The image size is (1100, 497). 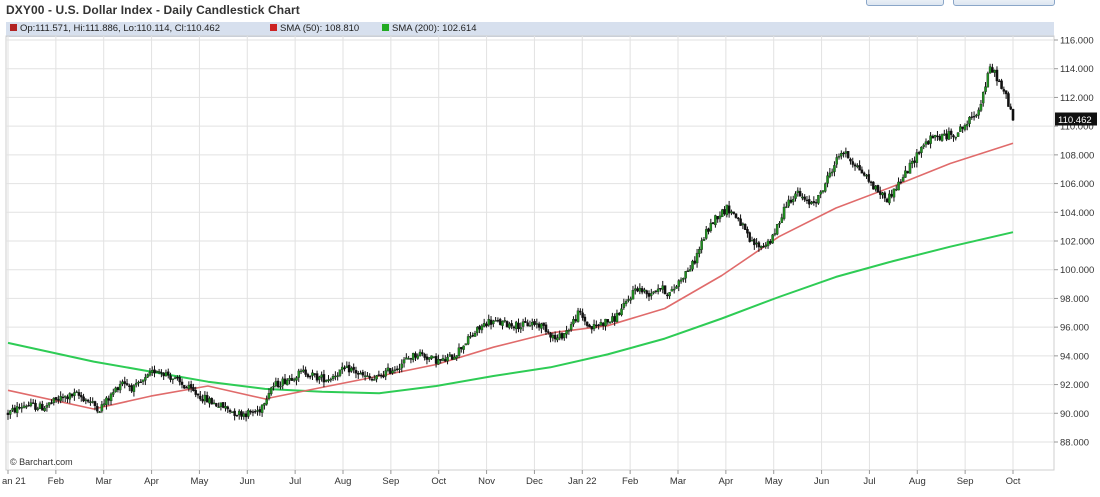 What do you see at coordinates (905, 3) in the screenshot?
I see `toolbar-button-left` at bounding box center [905, 3].